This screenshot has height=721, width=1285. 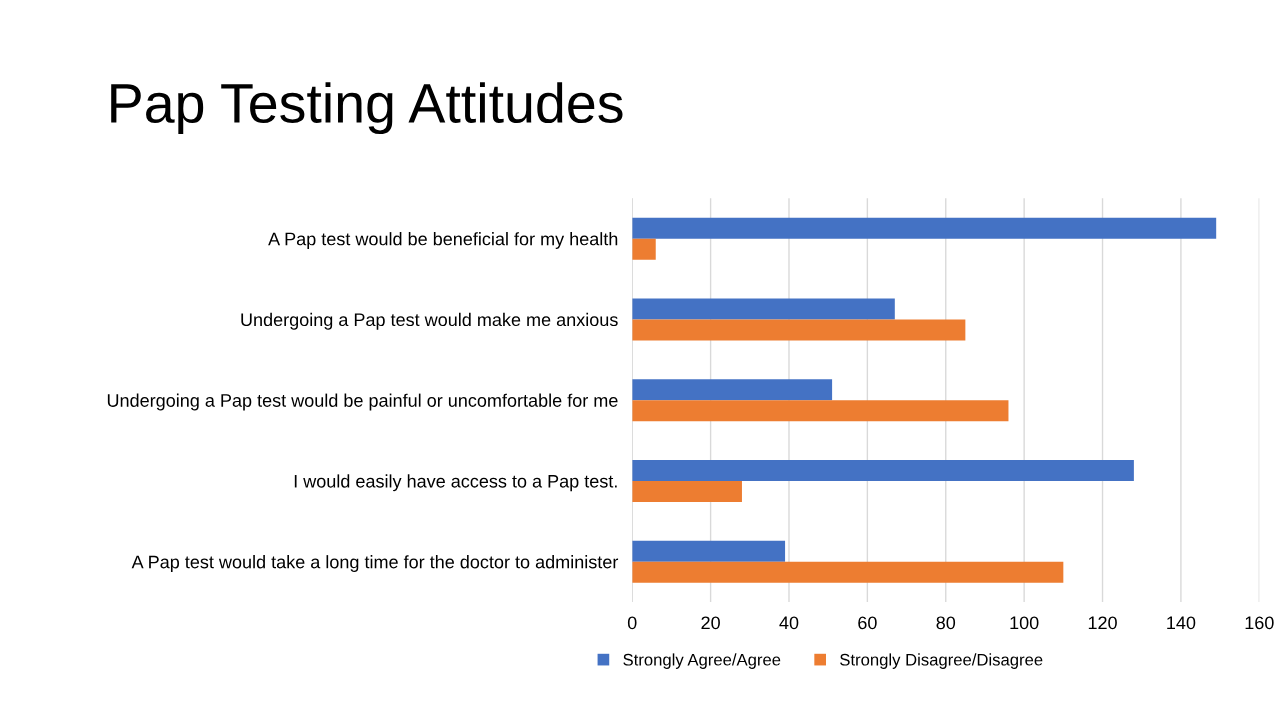 What do you see at coordinates (443, 240) in the screenshot?
I see `y-tick-label: A Pap test would be beneficial for my health` at bounding box center [443, 240].